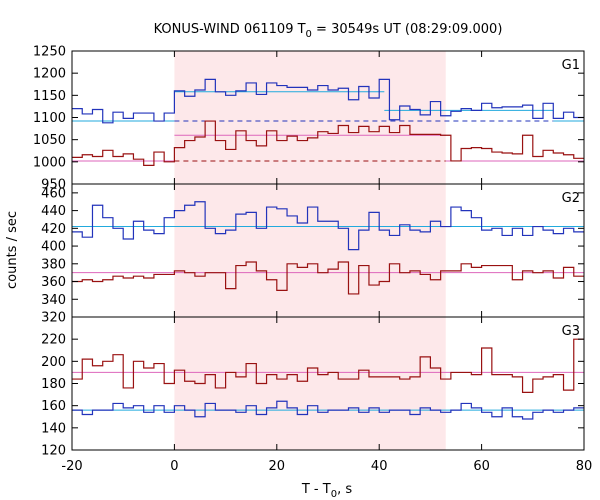  I want to click on xtick-label: 80, so click(584, 466).